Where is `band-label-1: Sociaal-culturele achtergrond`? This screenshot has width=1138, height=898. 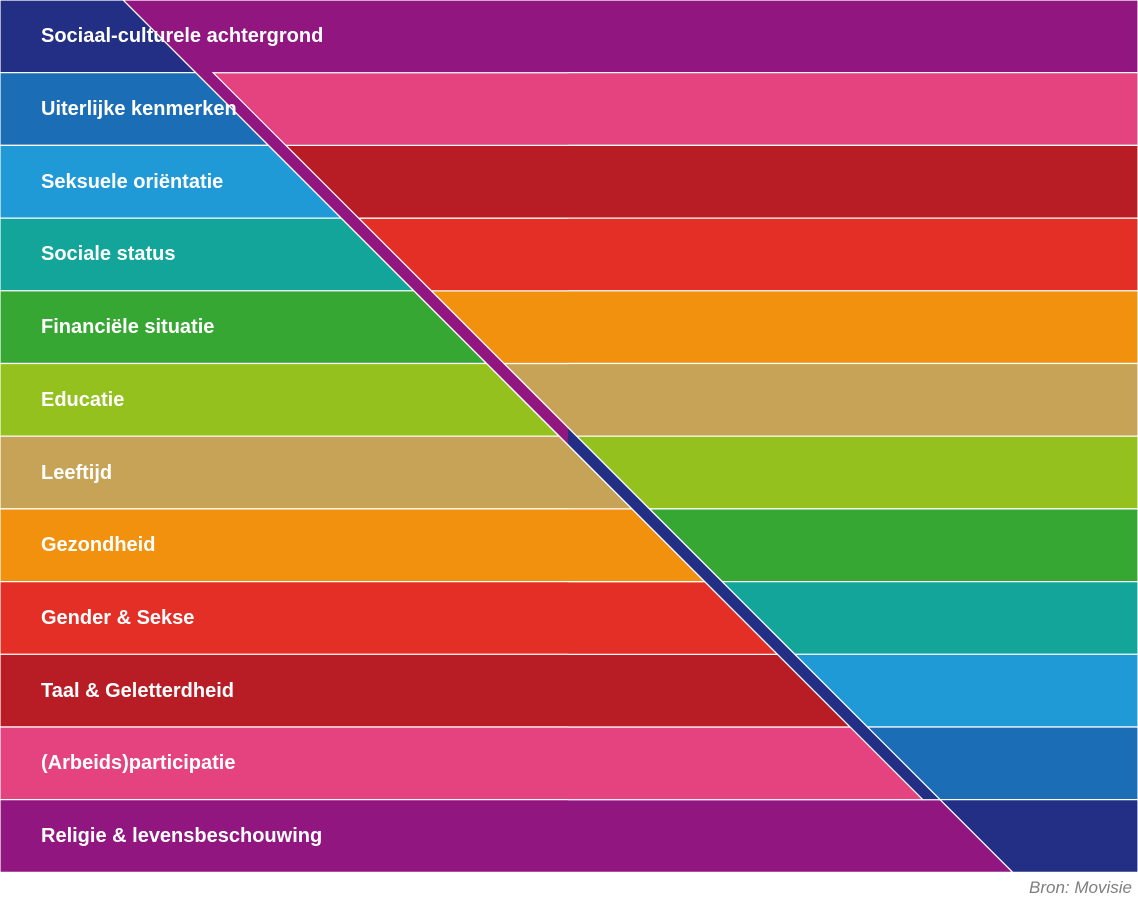 band-label-1: Sociaal-culturele achtergrond is located at coordinates (182, 36).